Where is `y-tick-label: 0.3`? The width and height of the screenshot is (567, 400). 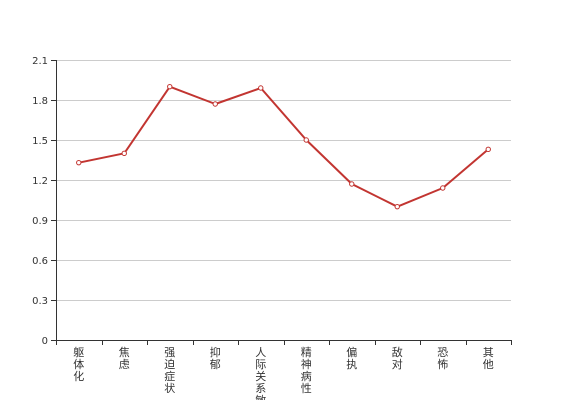
y-tick-label: 0.3 is located at coordinates (40, 301).